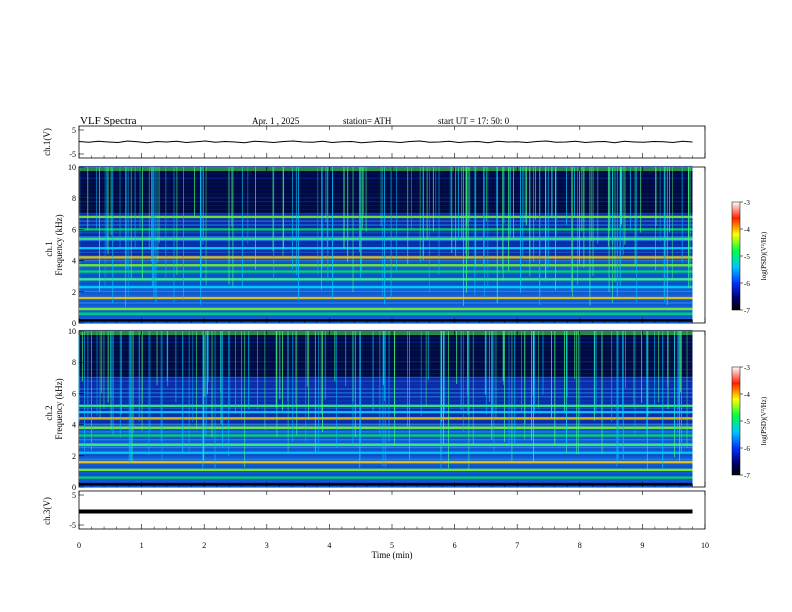 The height and width of the screenshot is (612, 792). I want to click on ch1-colorbar-scale, so click(736, 256).